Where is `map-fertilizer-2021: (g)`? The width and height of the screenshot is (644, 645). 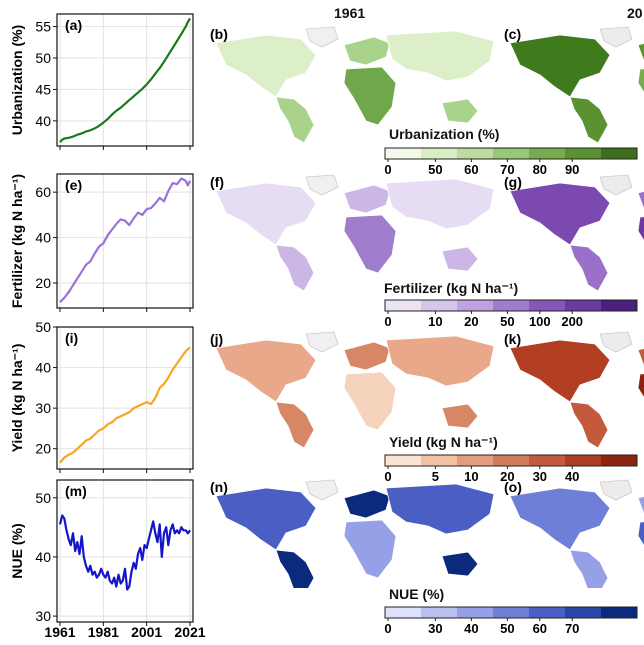
map-fertilizer-2021: (g) is located at coordinates (574, 233).